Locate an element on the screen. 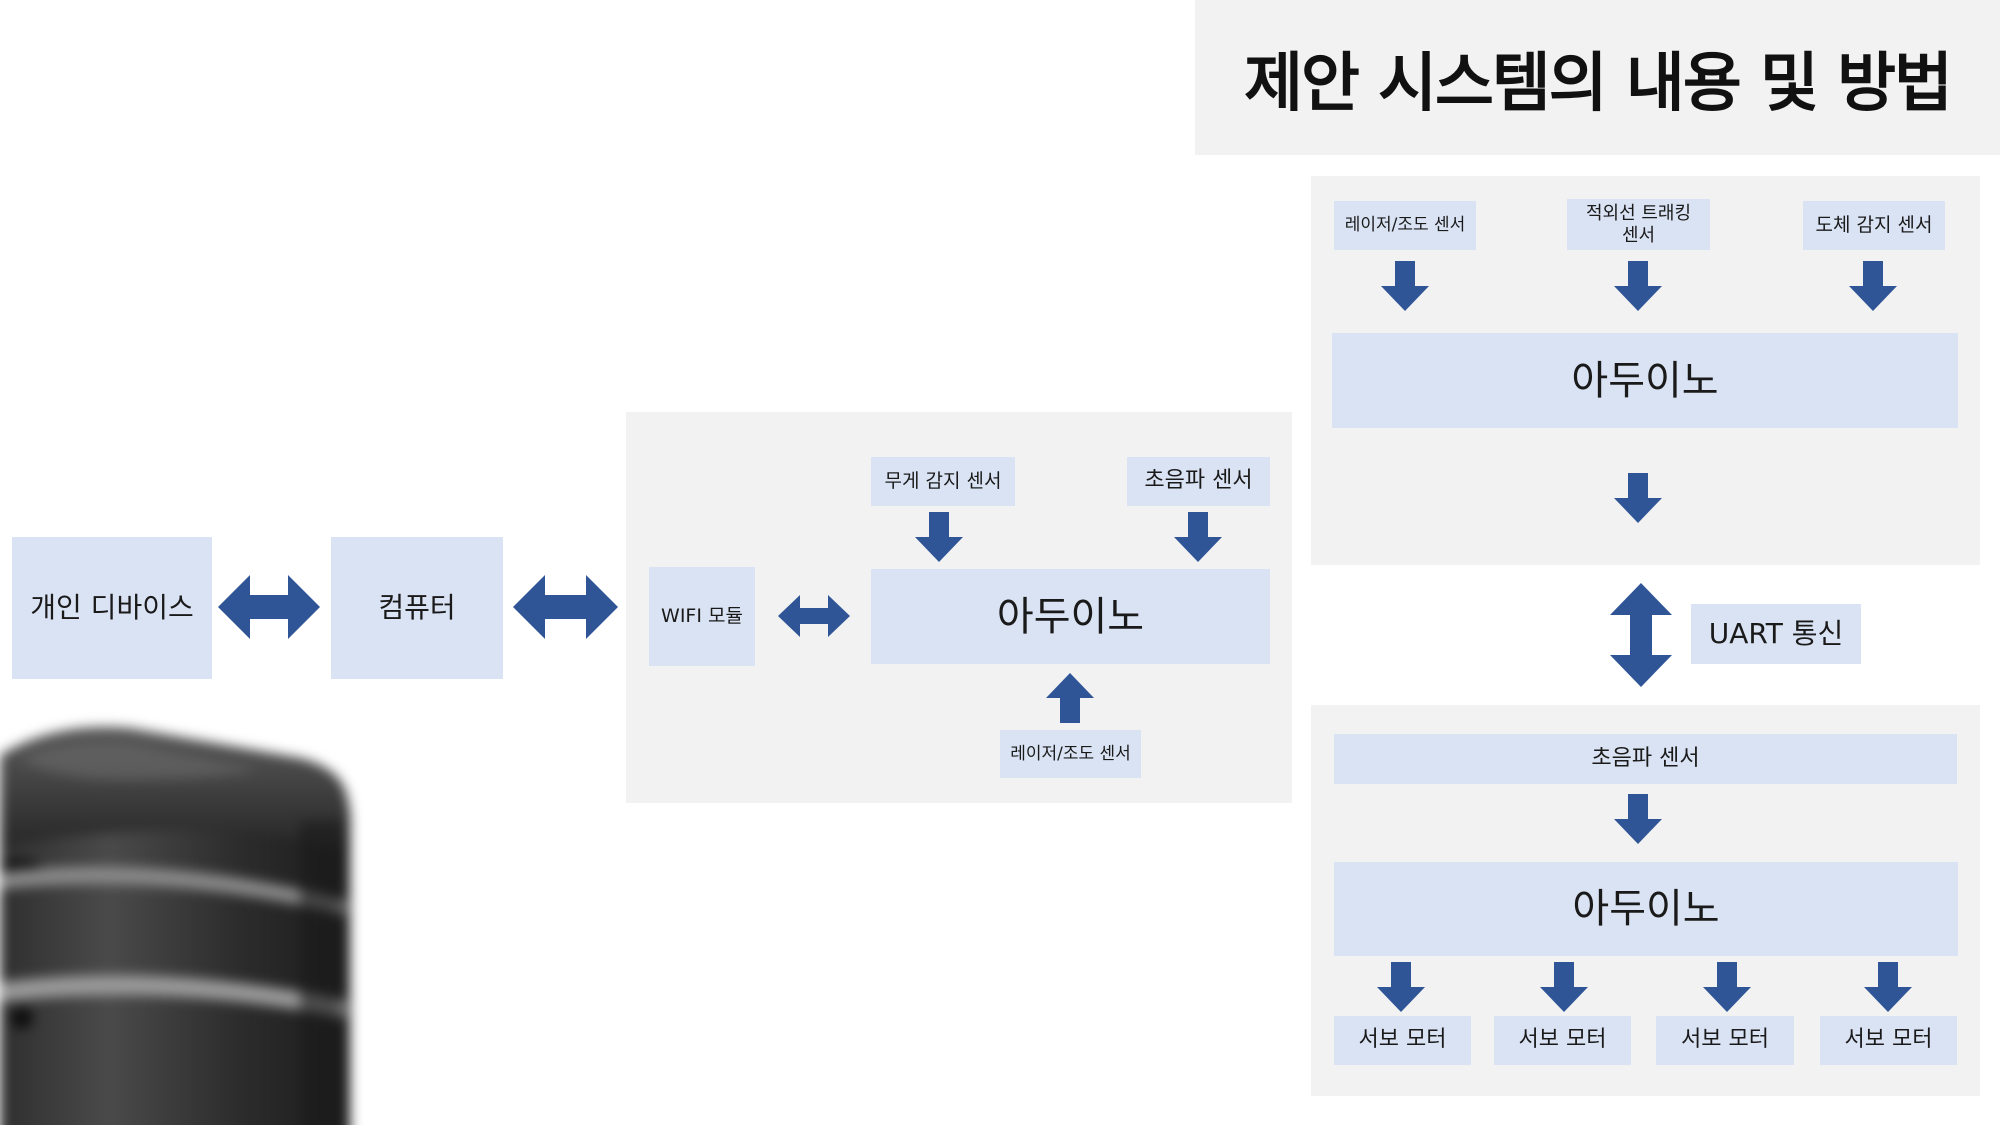  conductor-sensor-box: 도체 감지 센서 is located at coordinates (1874, 225).